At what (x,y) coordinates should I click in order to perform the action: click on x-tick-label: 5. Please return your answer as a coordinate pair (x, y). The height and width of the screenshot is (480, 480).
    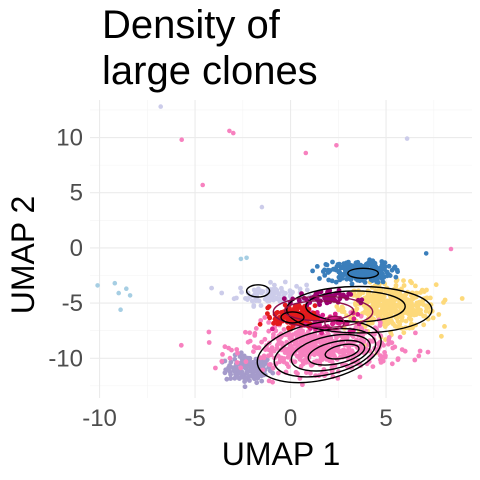
    Looking at the image, I should click on (385, 418).